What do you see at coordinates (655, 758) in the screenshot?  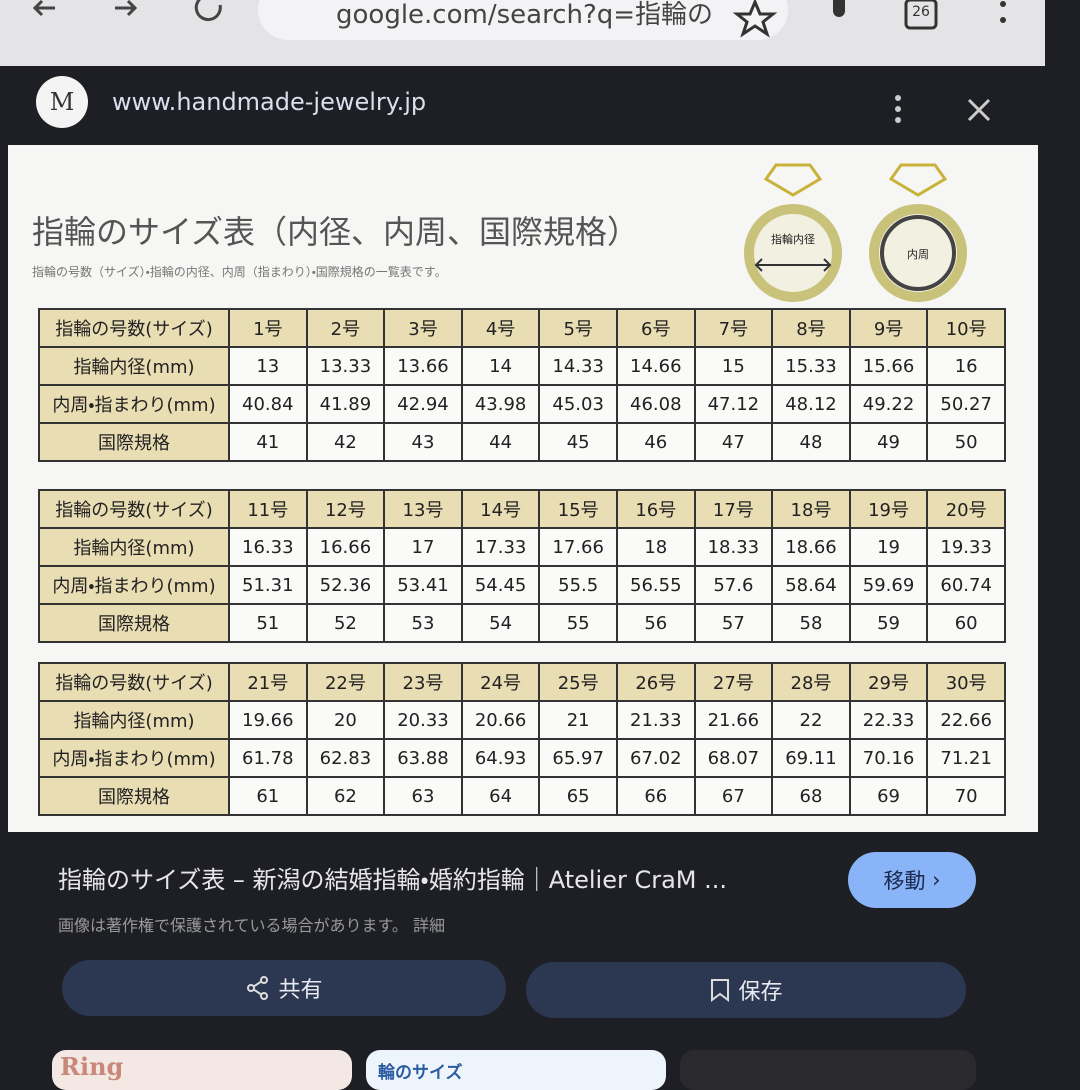 I see `value-cell: 67.02` at bounding box center [655, 758].